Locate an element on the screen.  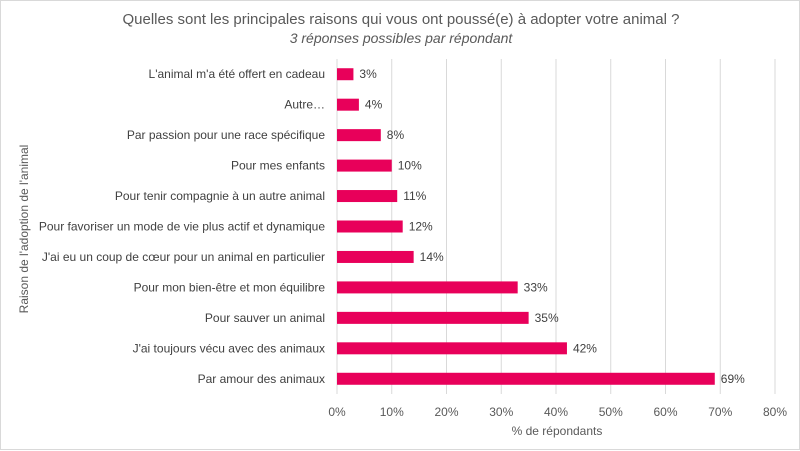
value-label: 35% is located at coordinates (547, 318).